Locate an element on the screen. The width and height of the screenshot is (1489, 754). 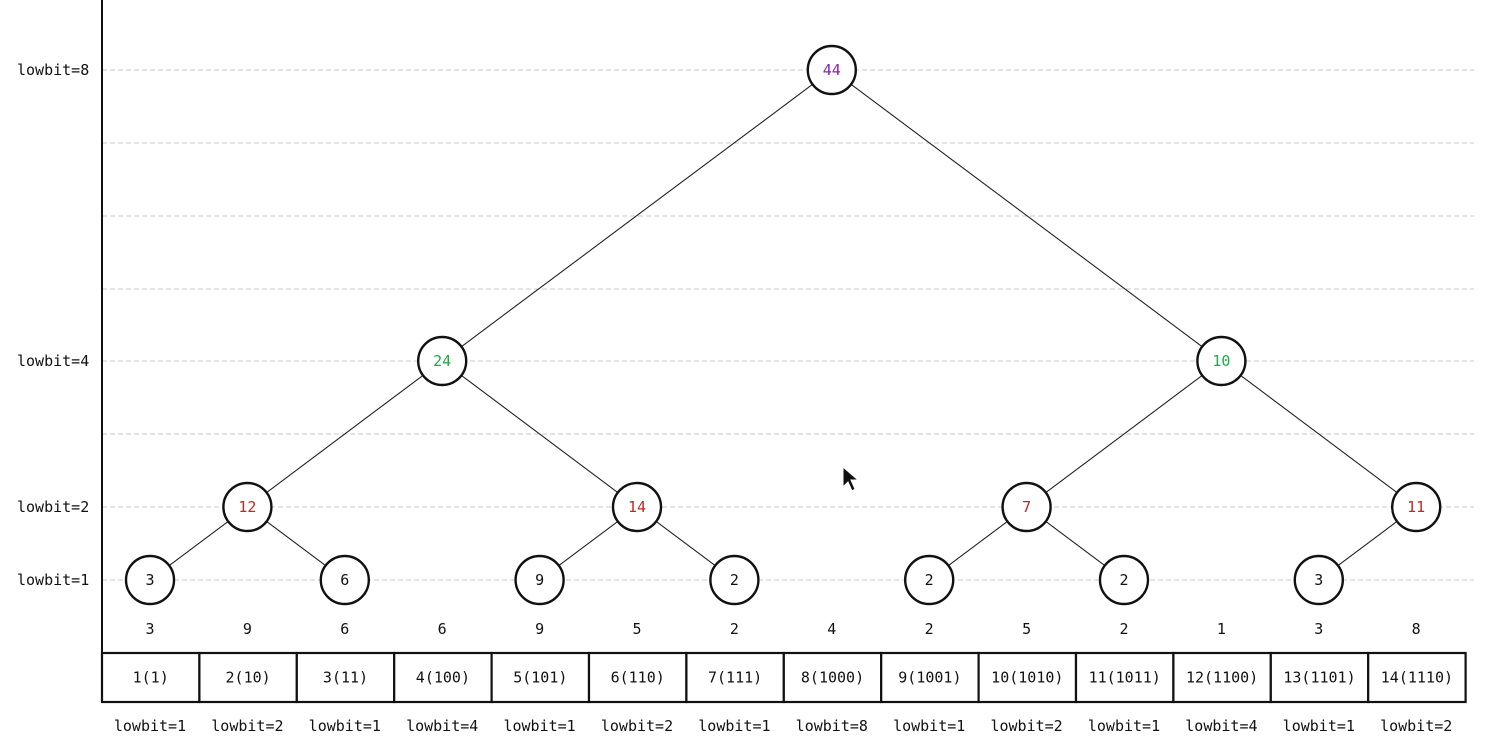
index-cell: 2(10) is located at coordinates (248, 677).